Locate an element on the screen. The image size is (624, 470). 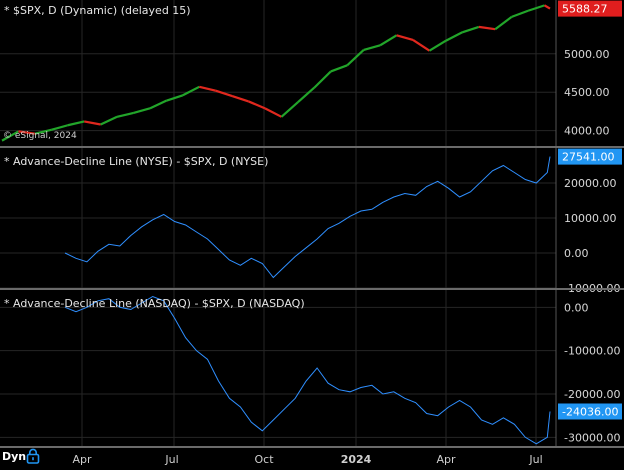
nyse-last-value-label: 27541.00 is located at coordinates (588, 157).